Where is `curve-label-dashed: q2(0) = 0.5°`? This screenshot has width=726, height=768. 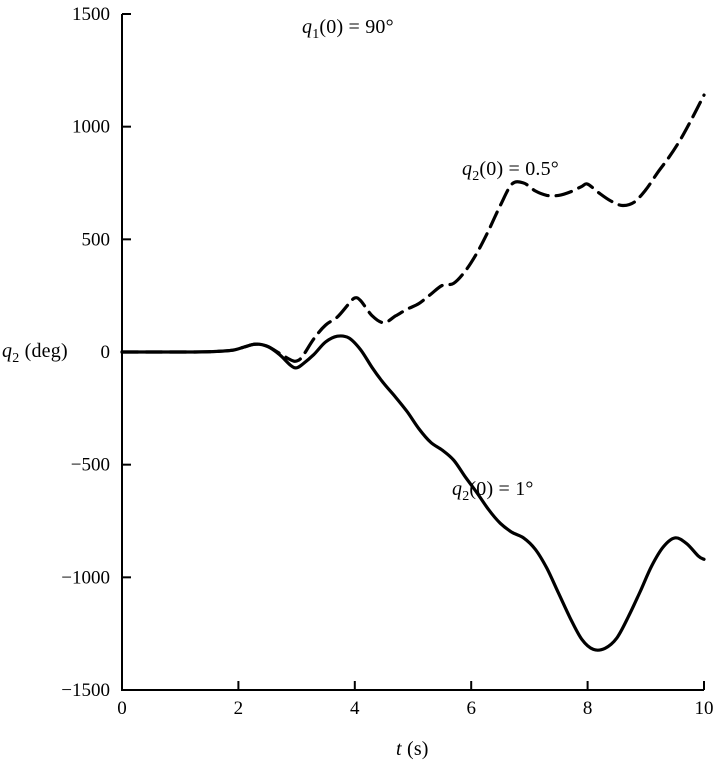 curve-label-dashed: q2(0) = 0.5° is located at coordinates (511, 171).